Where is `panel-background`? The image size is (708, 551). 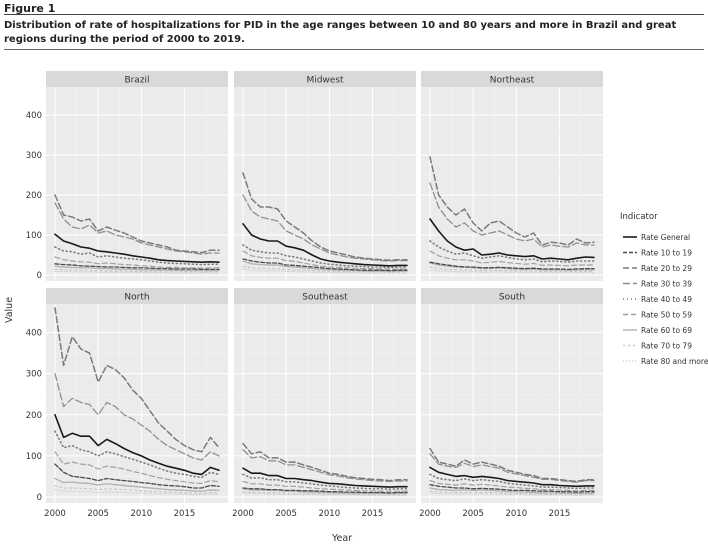
panel-background is located at coordinates (137, 403).